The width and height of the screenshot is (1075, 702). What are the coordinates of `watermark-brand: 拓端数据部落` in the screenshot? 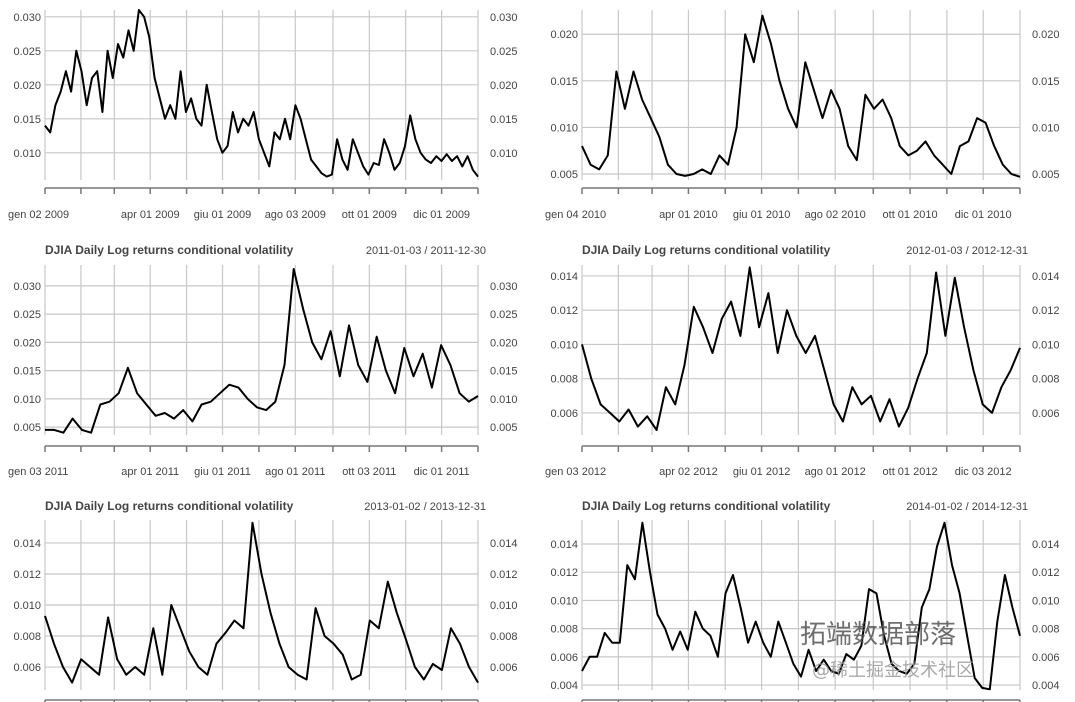 It's located at (878, 635).